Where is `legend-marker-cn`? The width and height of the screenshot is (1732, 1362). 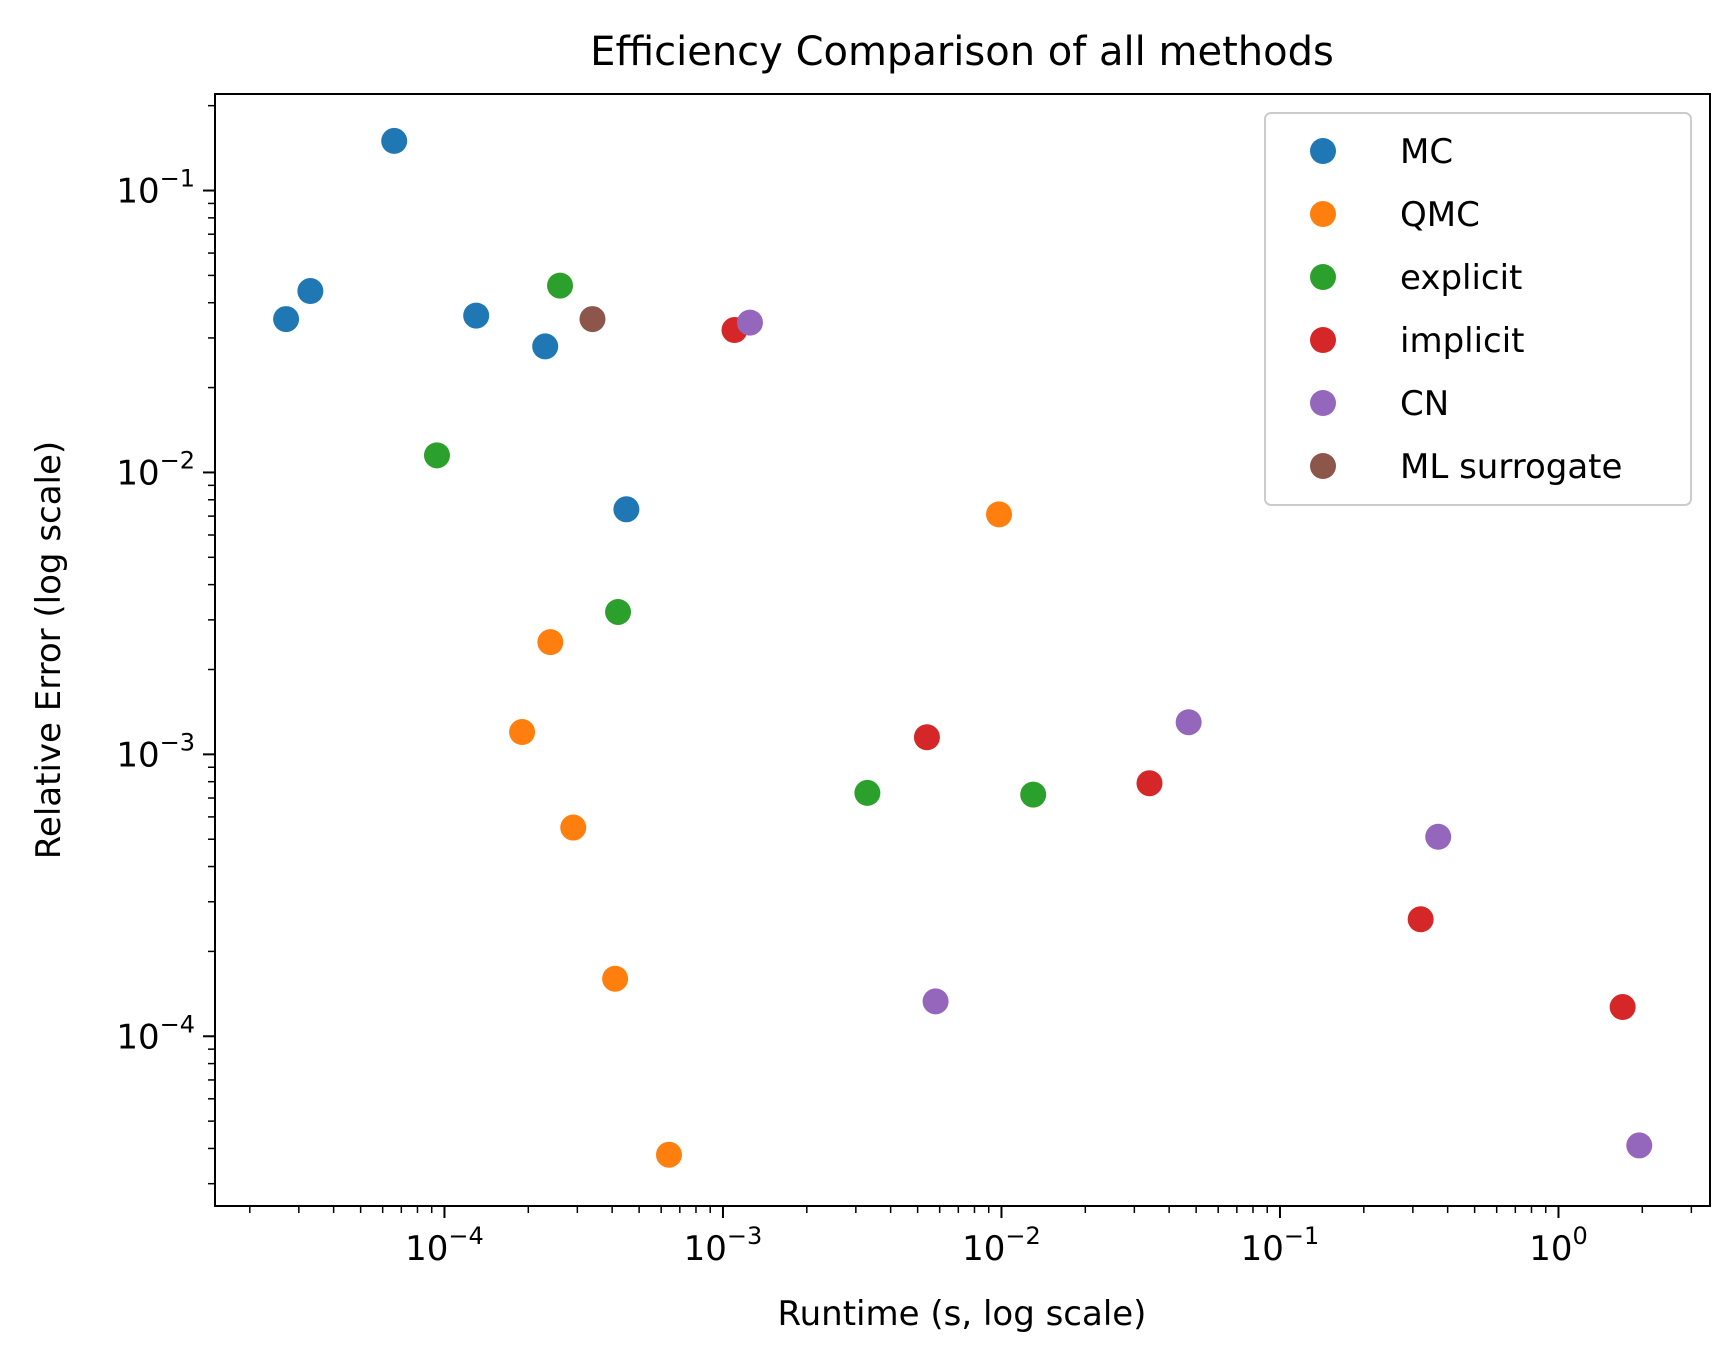
legend-marker-cn is located at coordinates (1323, 403).